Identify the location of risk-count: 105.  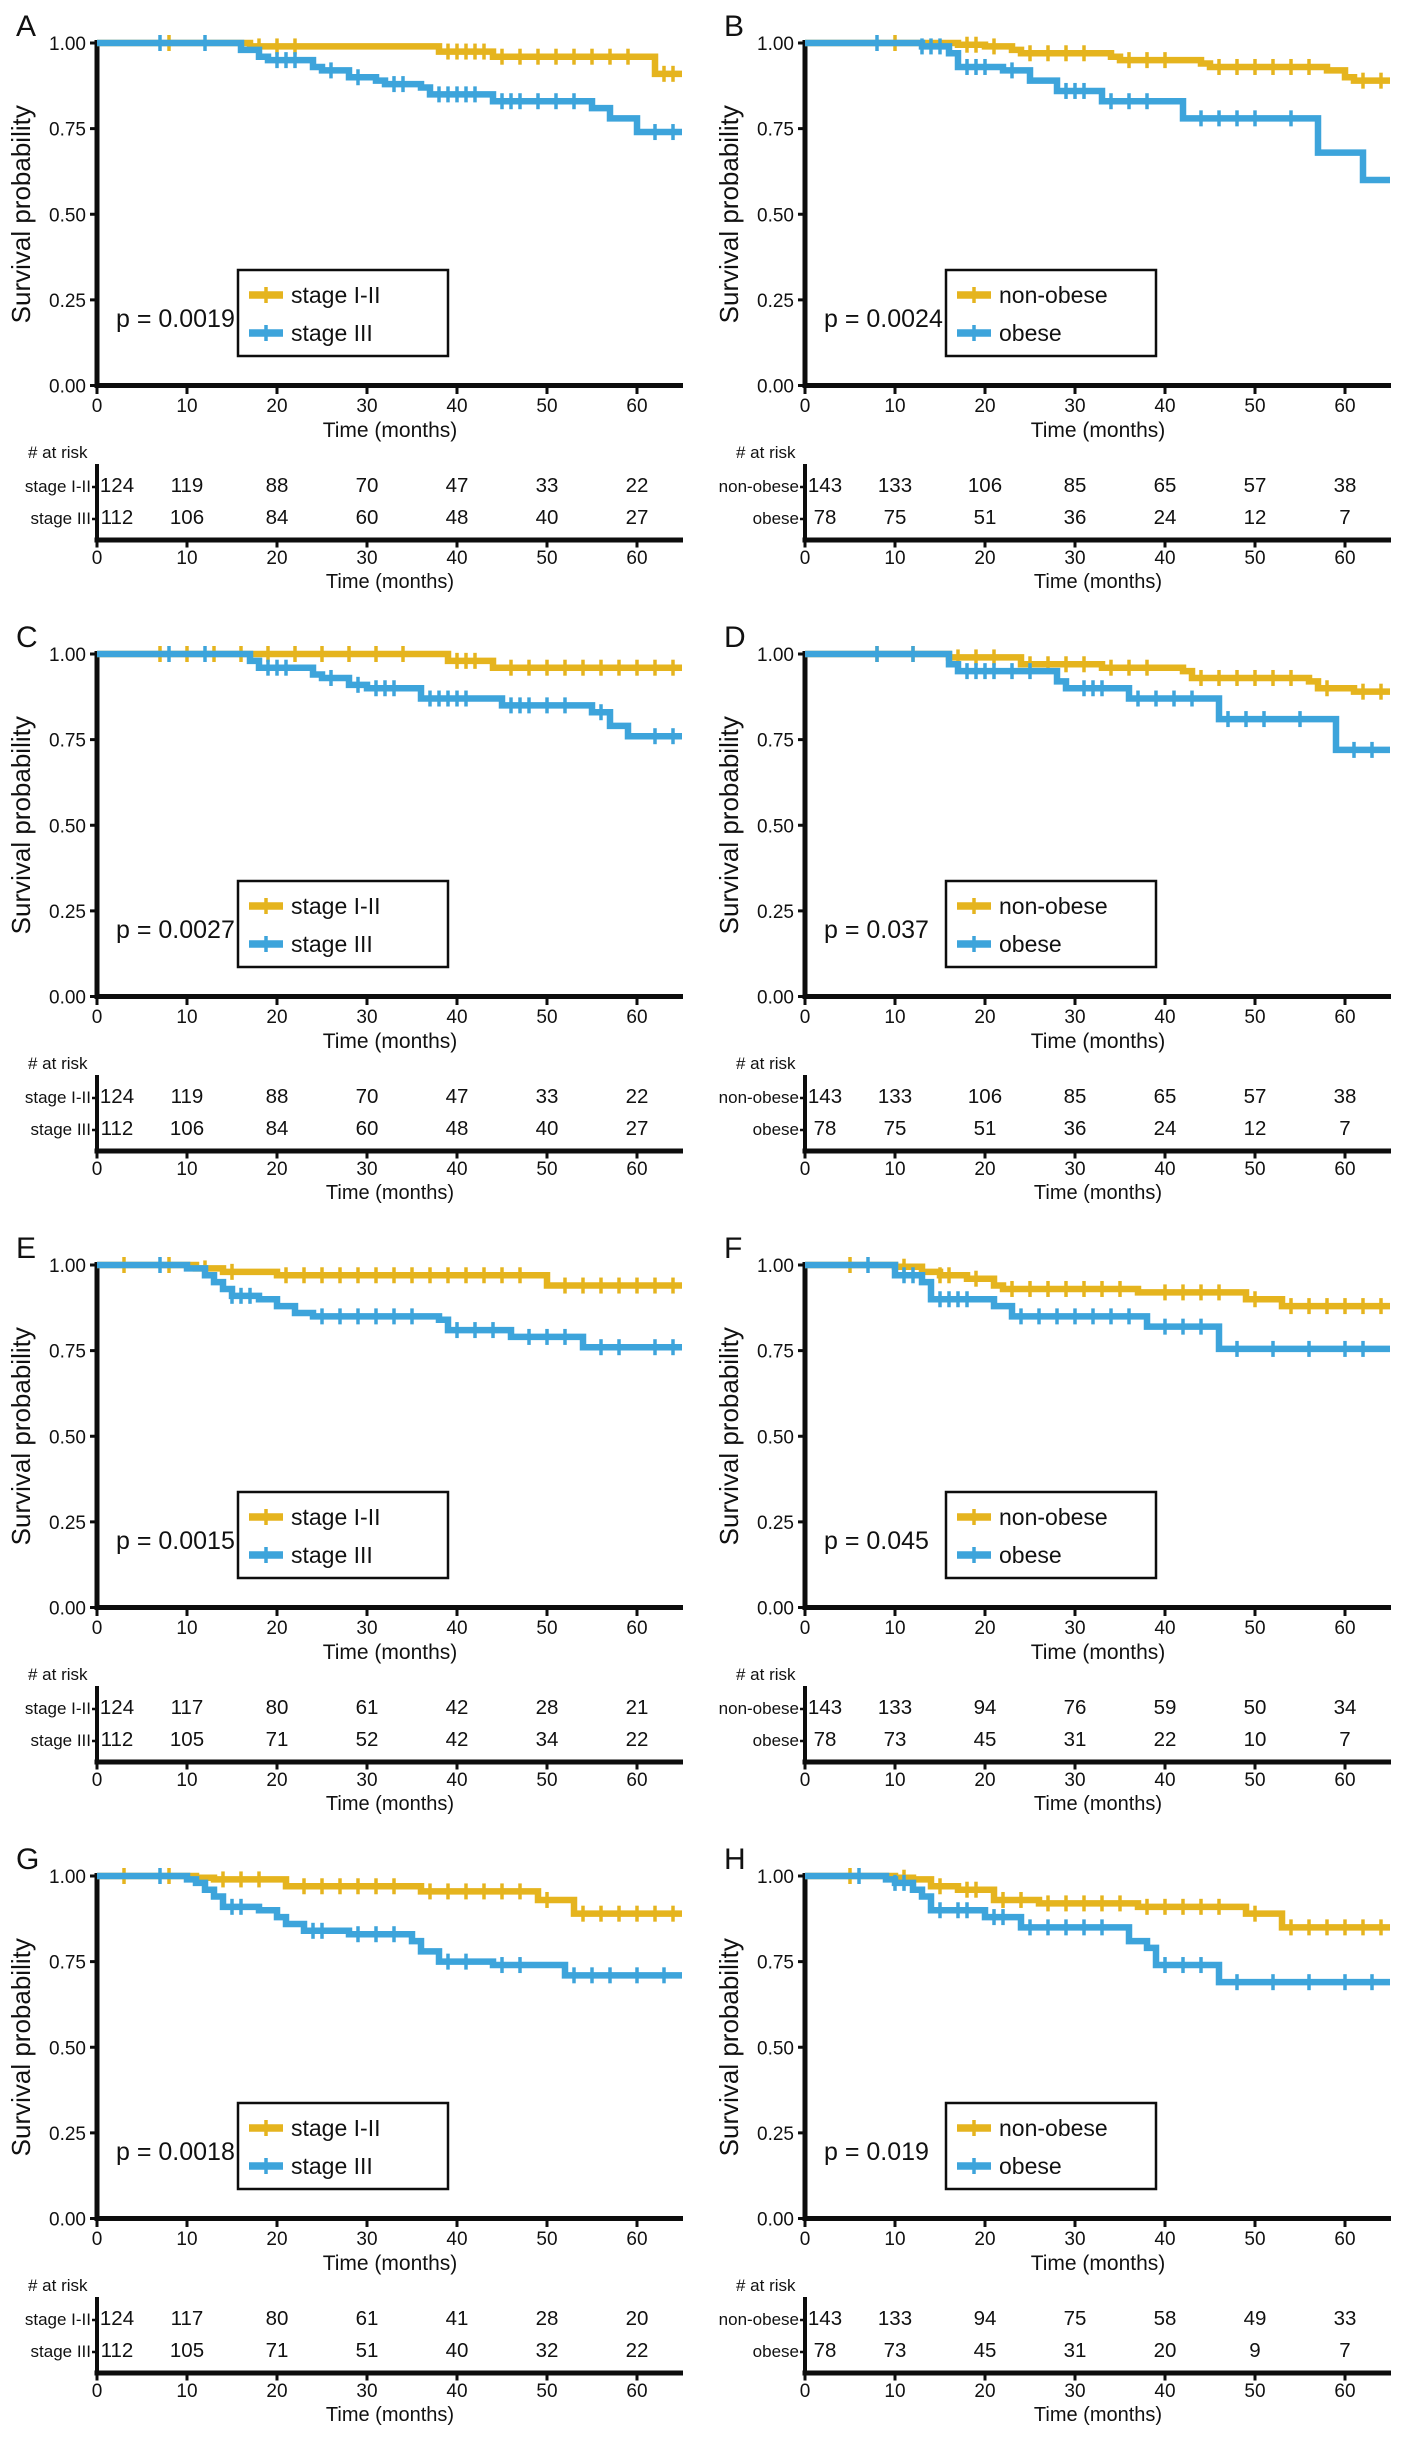
(187, 1739).